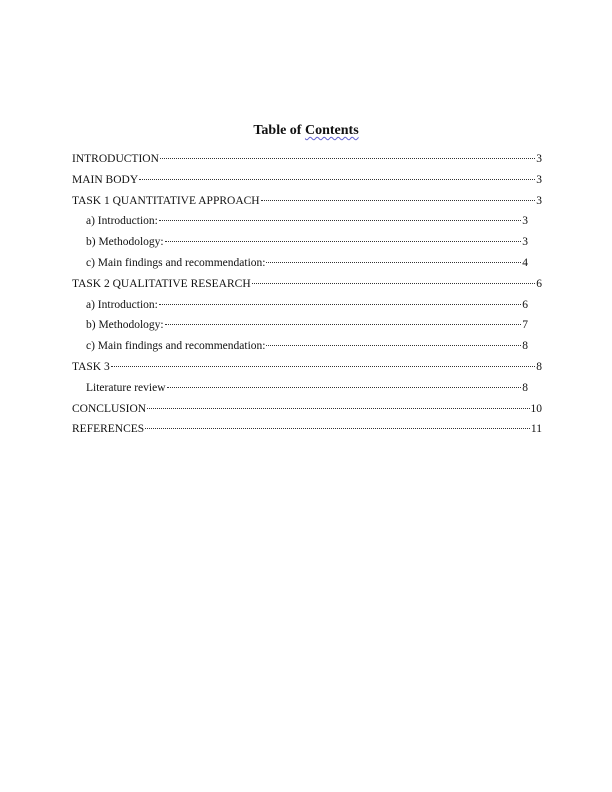 The image size is (612, 792). Describe the element at coordinates (307, 413) in the screenshot. I see `toc-entry: CONCLUSION 10` at that location.